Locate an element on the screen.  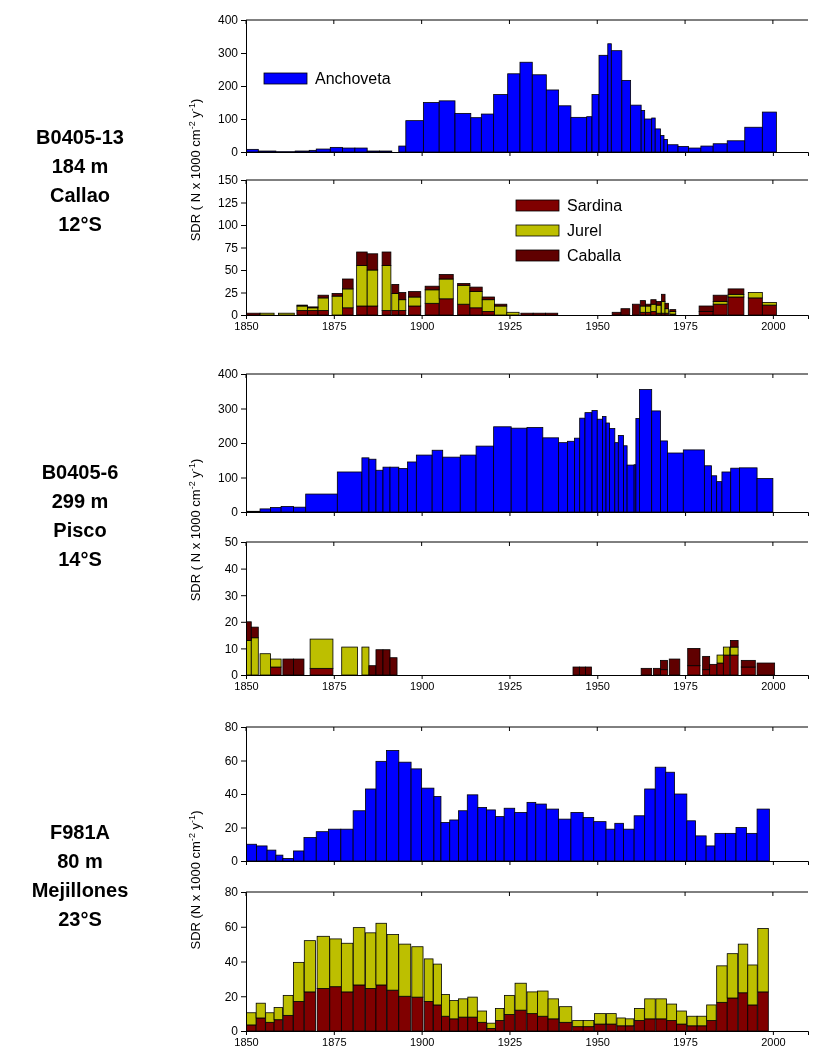
text: Mejillones is located at coordinates (80, 889).